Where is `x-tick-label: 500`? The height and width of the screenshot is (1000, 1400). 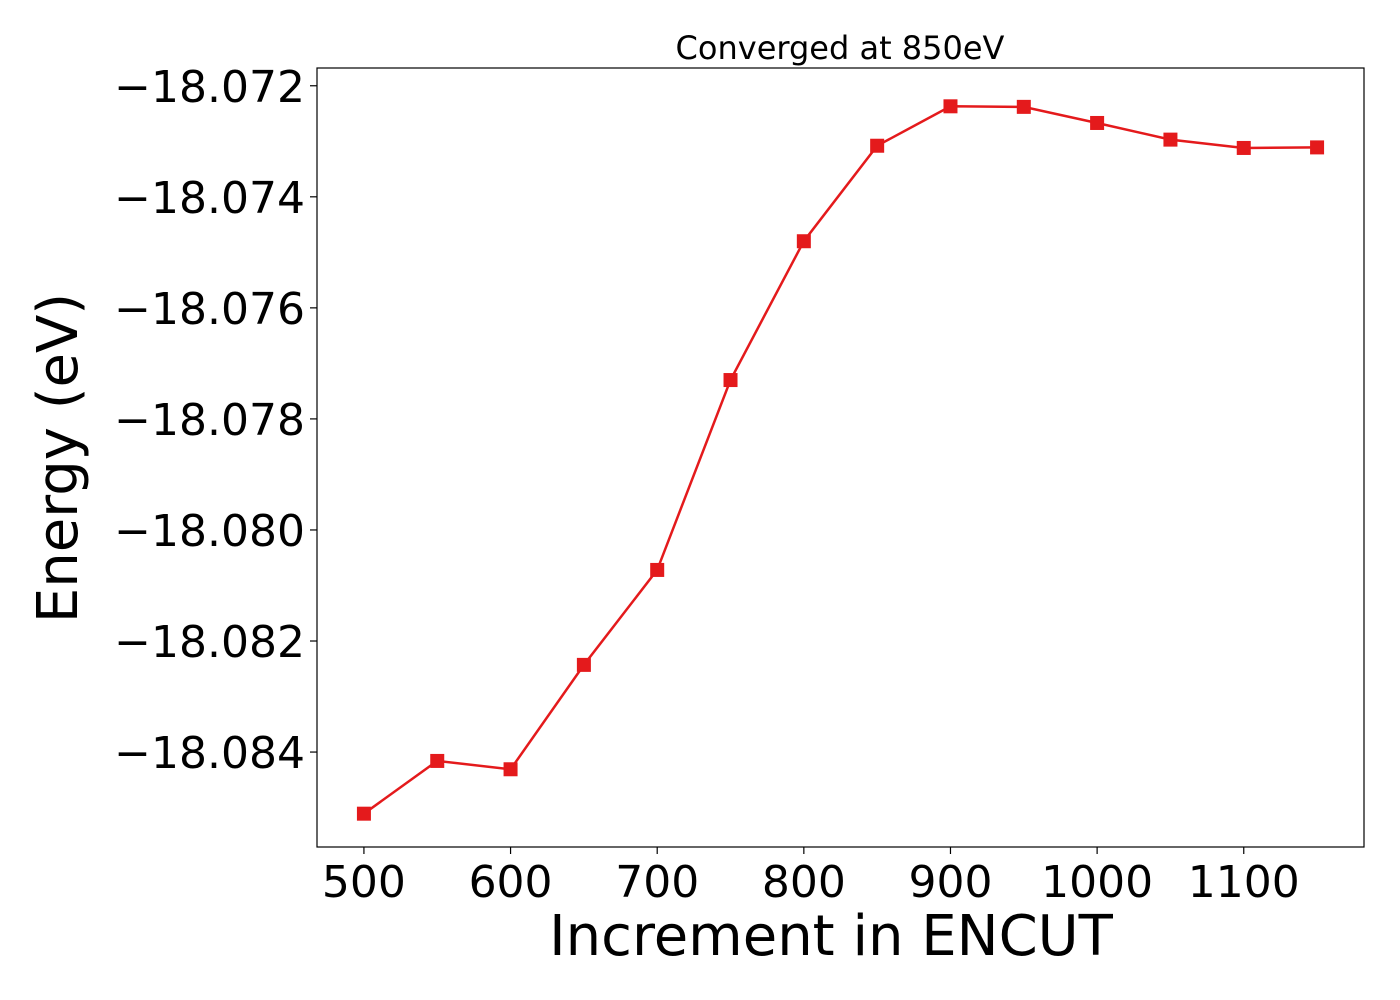 x-tick-label: 500 is located at coordinates (364, 882).